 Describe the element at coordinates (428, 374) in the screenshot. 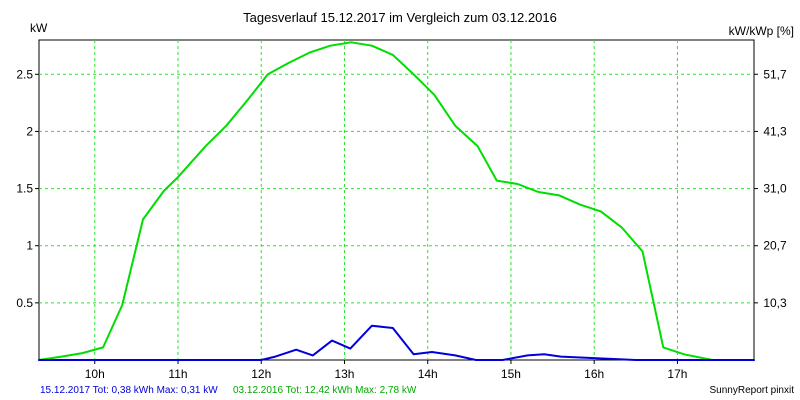

I see `x-tick-label: 14h` at that location.